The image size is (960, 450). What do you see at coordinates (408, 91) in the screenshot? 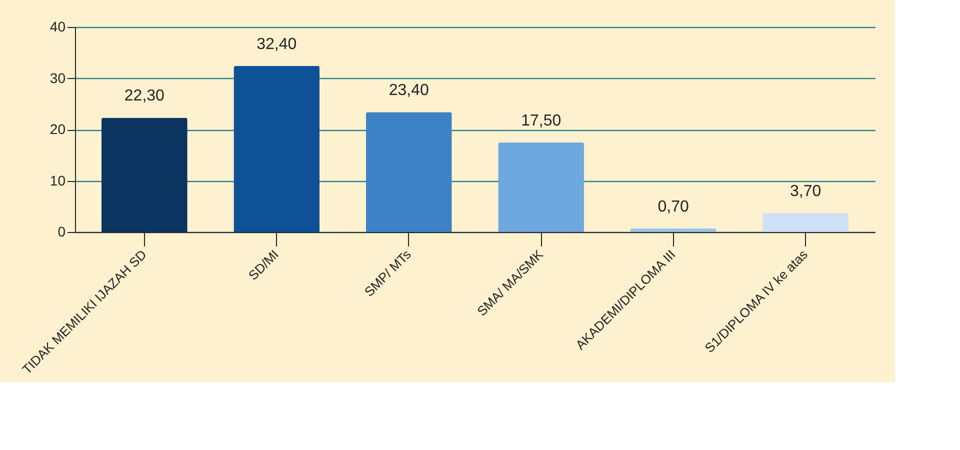
I see `data-label: 23,40` at bounding box center [408, 91].